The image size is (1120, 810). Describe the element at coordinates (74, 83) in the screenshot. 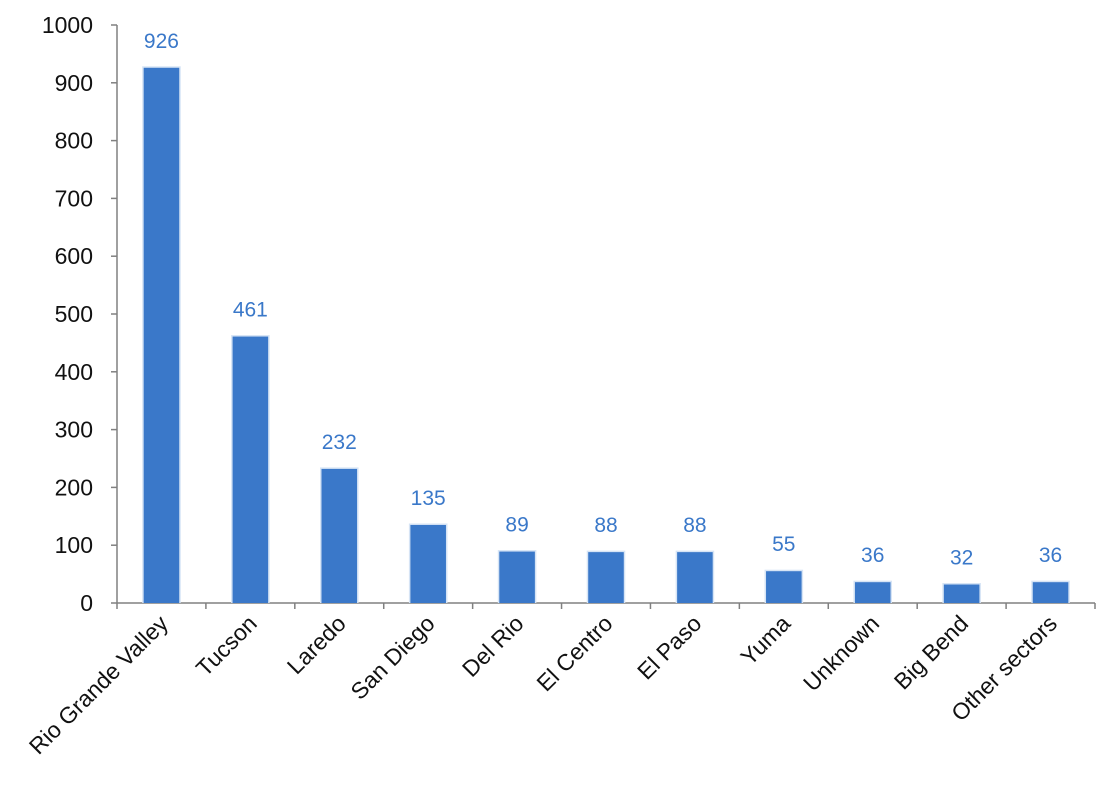

I see `y-tick-label: 900` at that location.